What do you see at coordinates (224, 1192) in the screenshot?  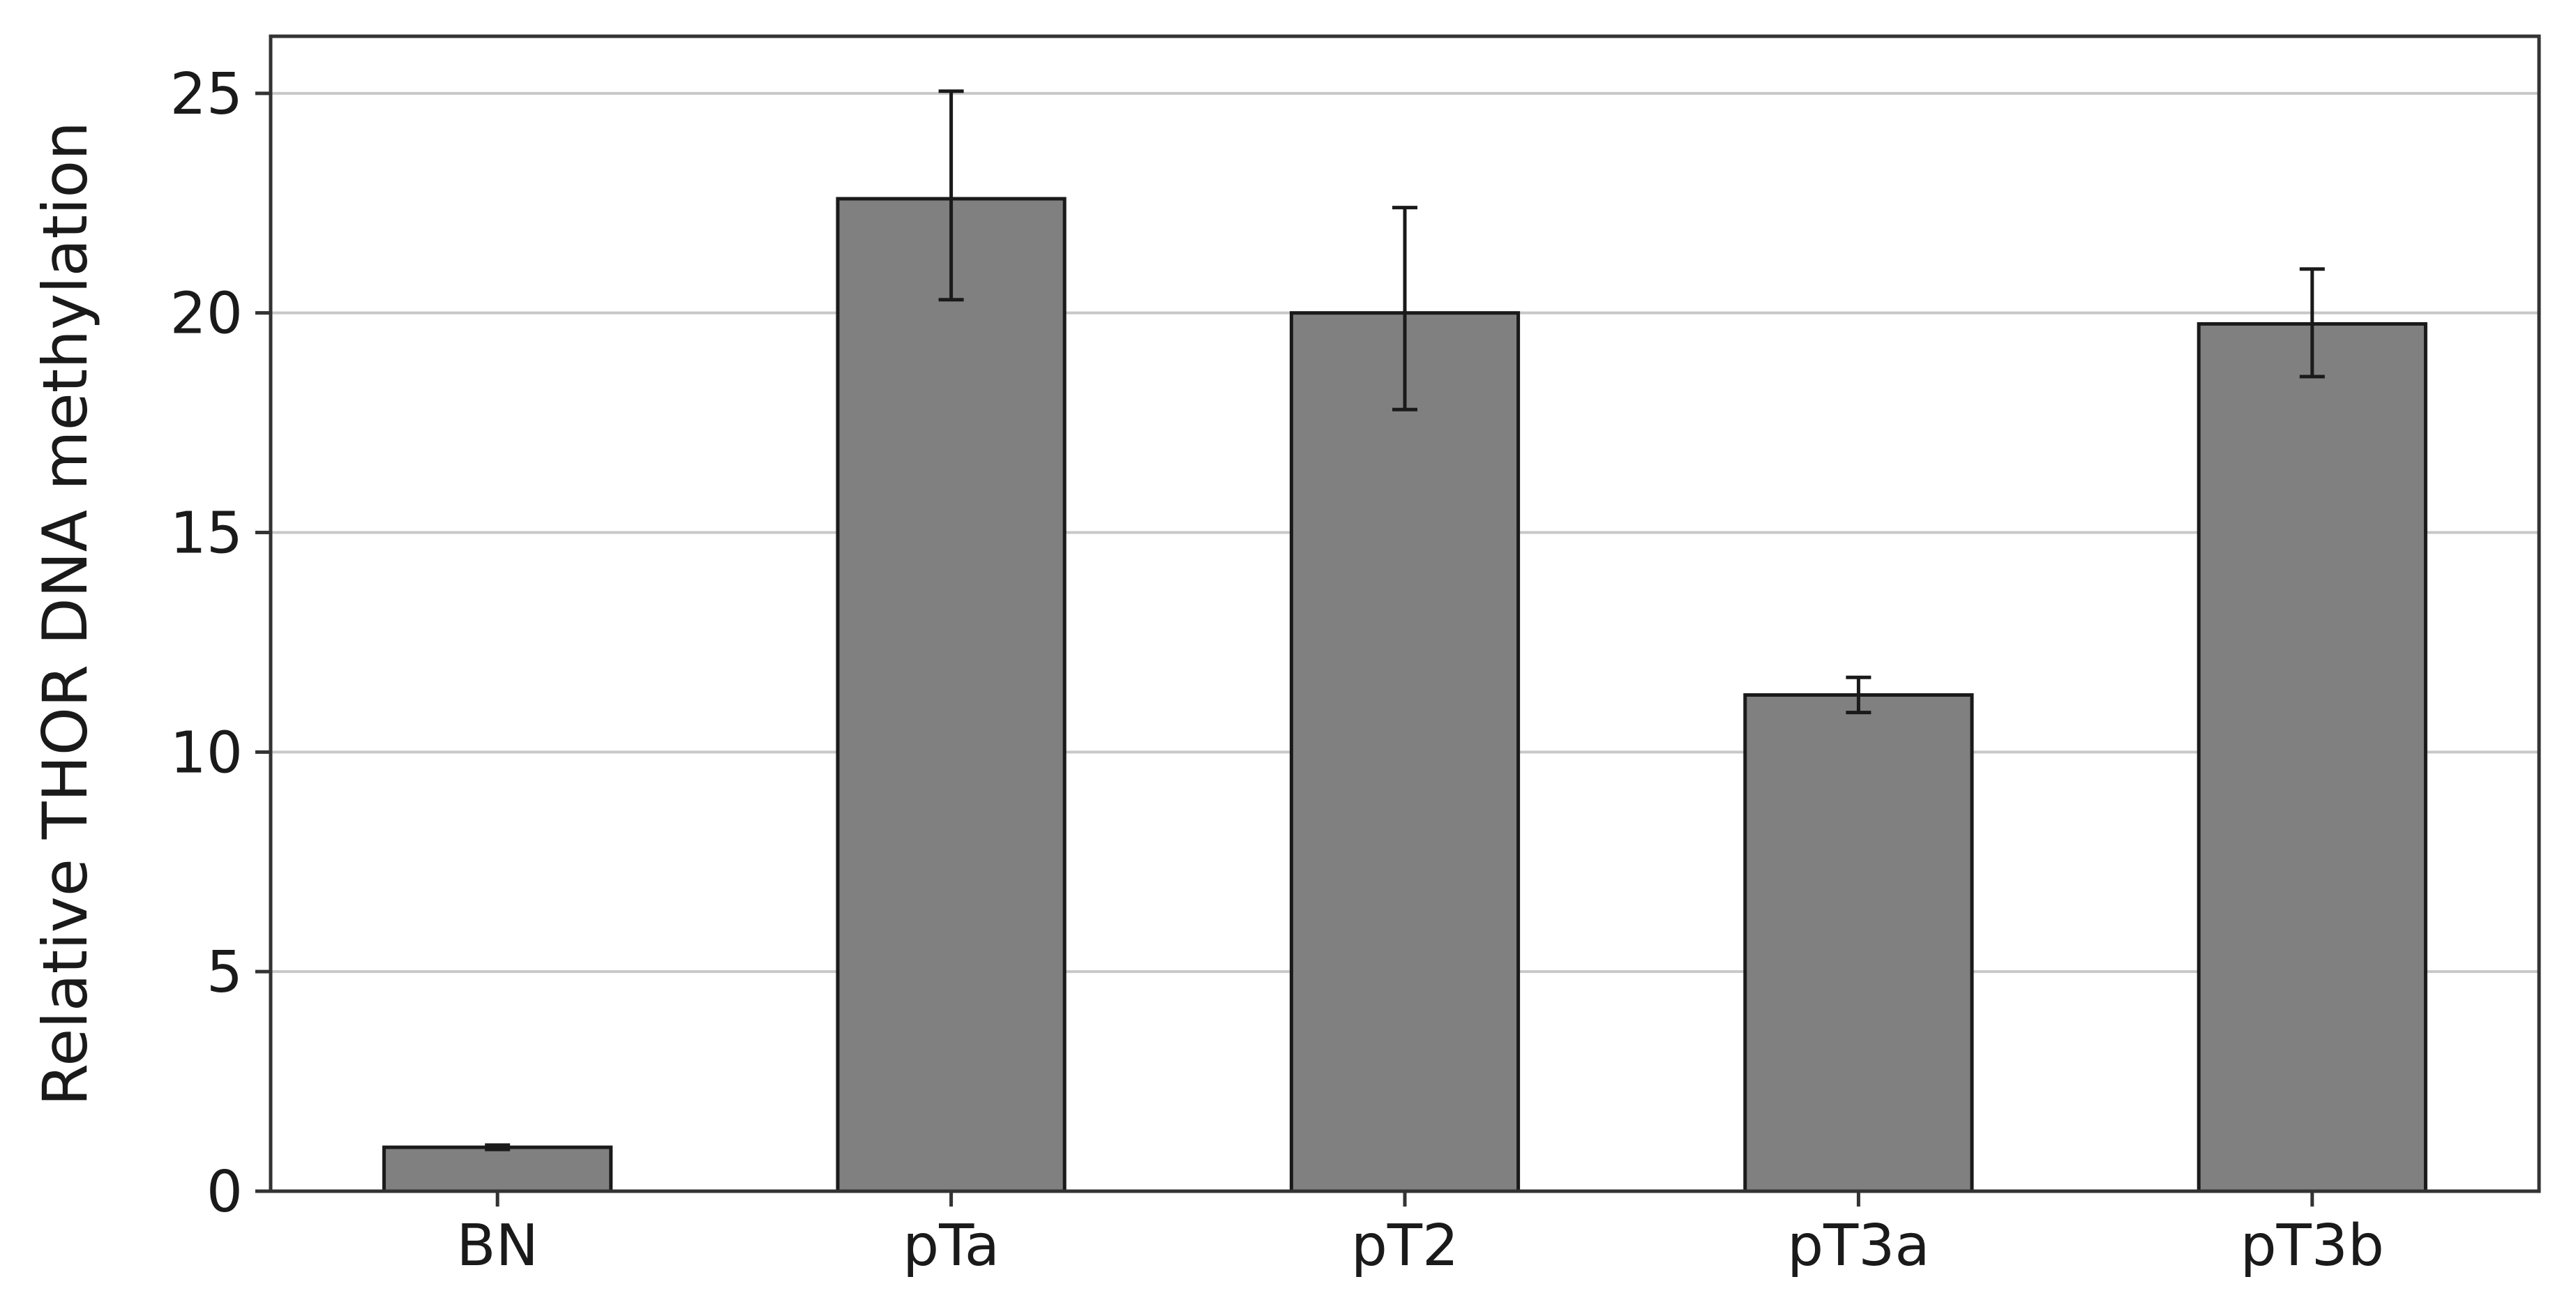 I see `y-tick-label: 0` at bounding box center [224, 1192].